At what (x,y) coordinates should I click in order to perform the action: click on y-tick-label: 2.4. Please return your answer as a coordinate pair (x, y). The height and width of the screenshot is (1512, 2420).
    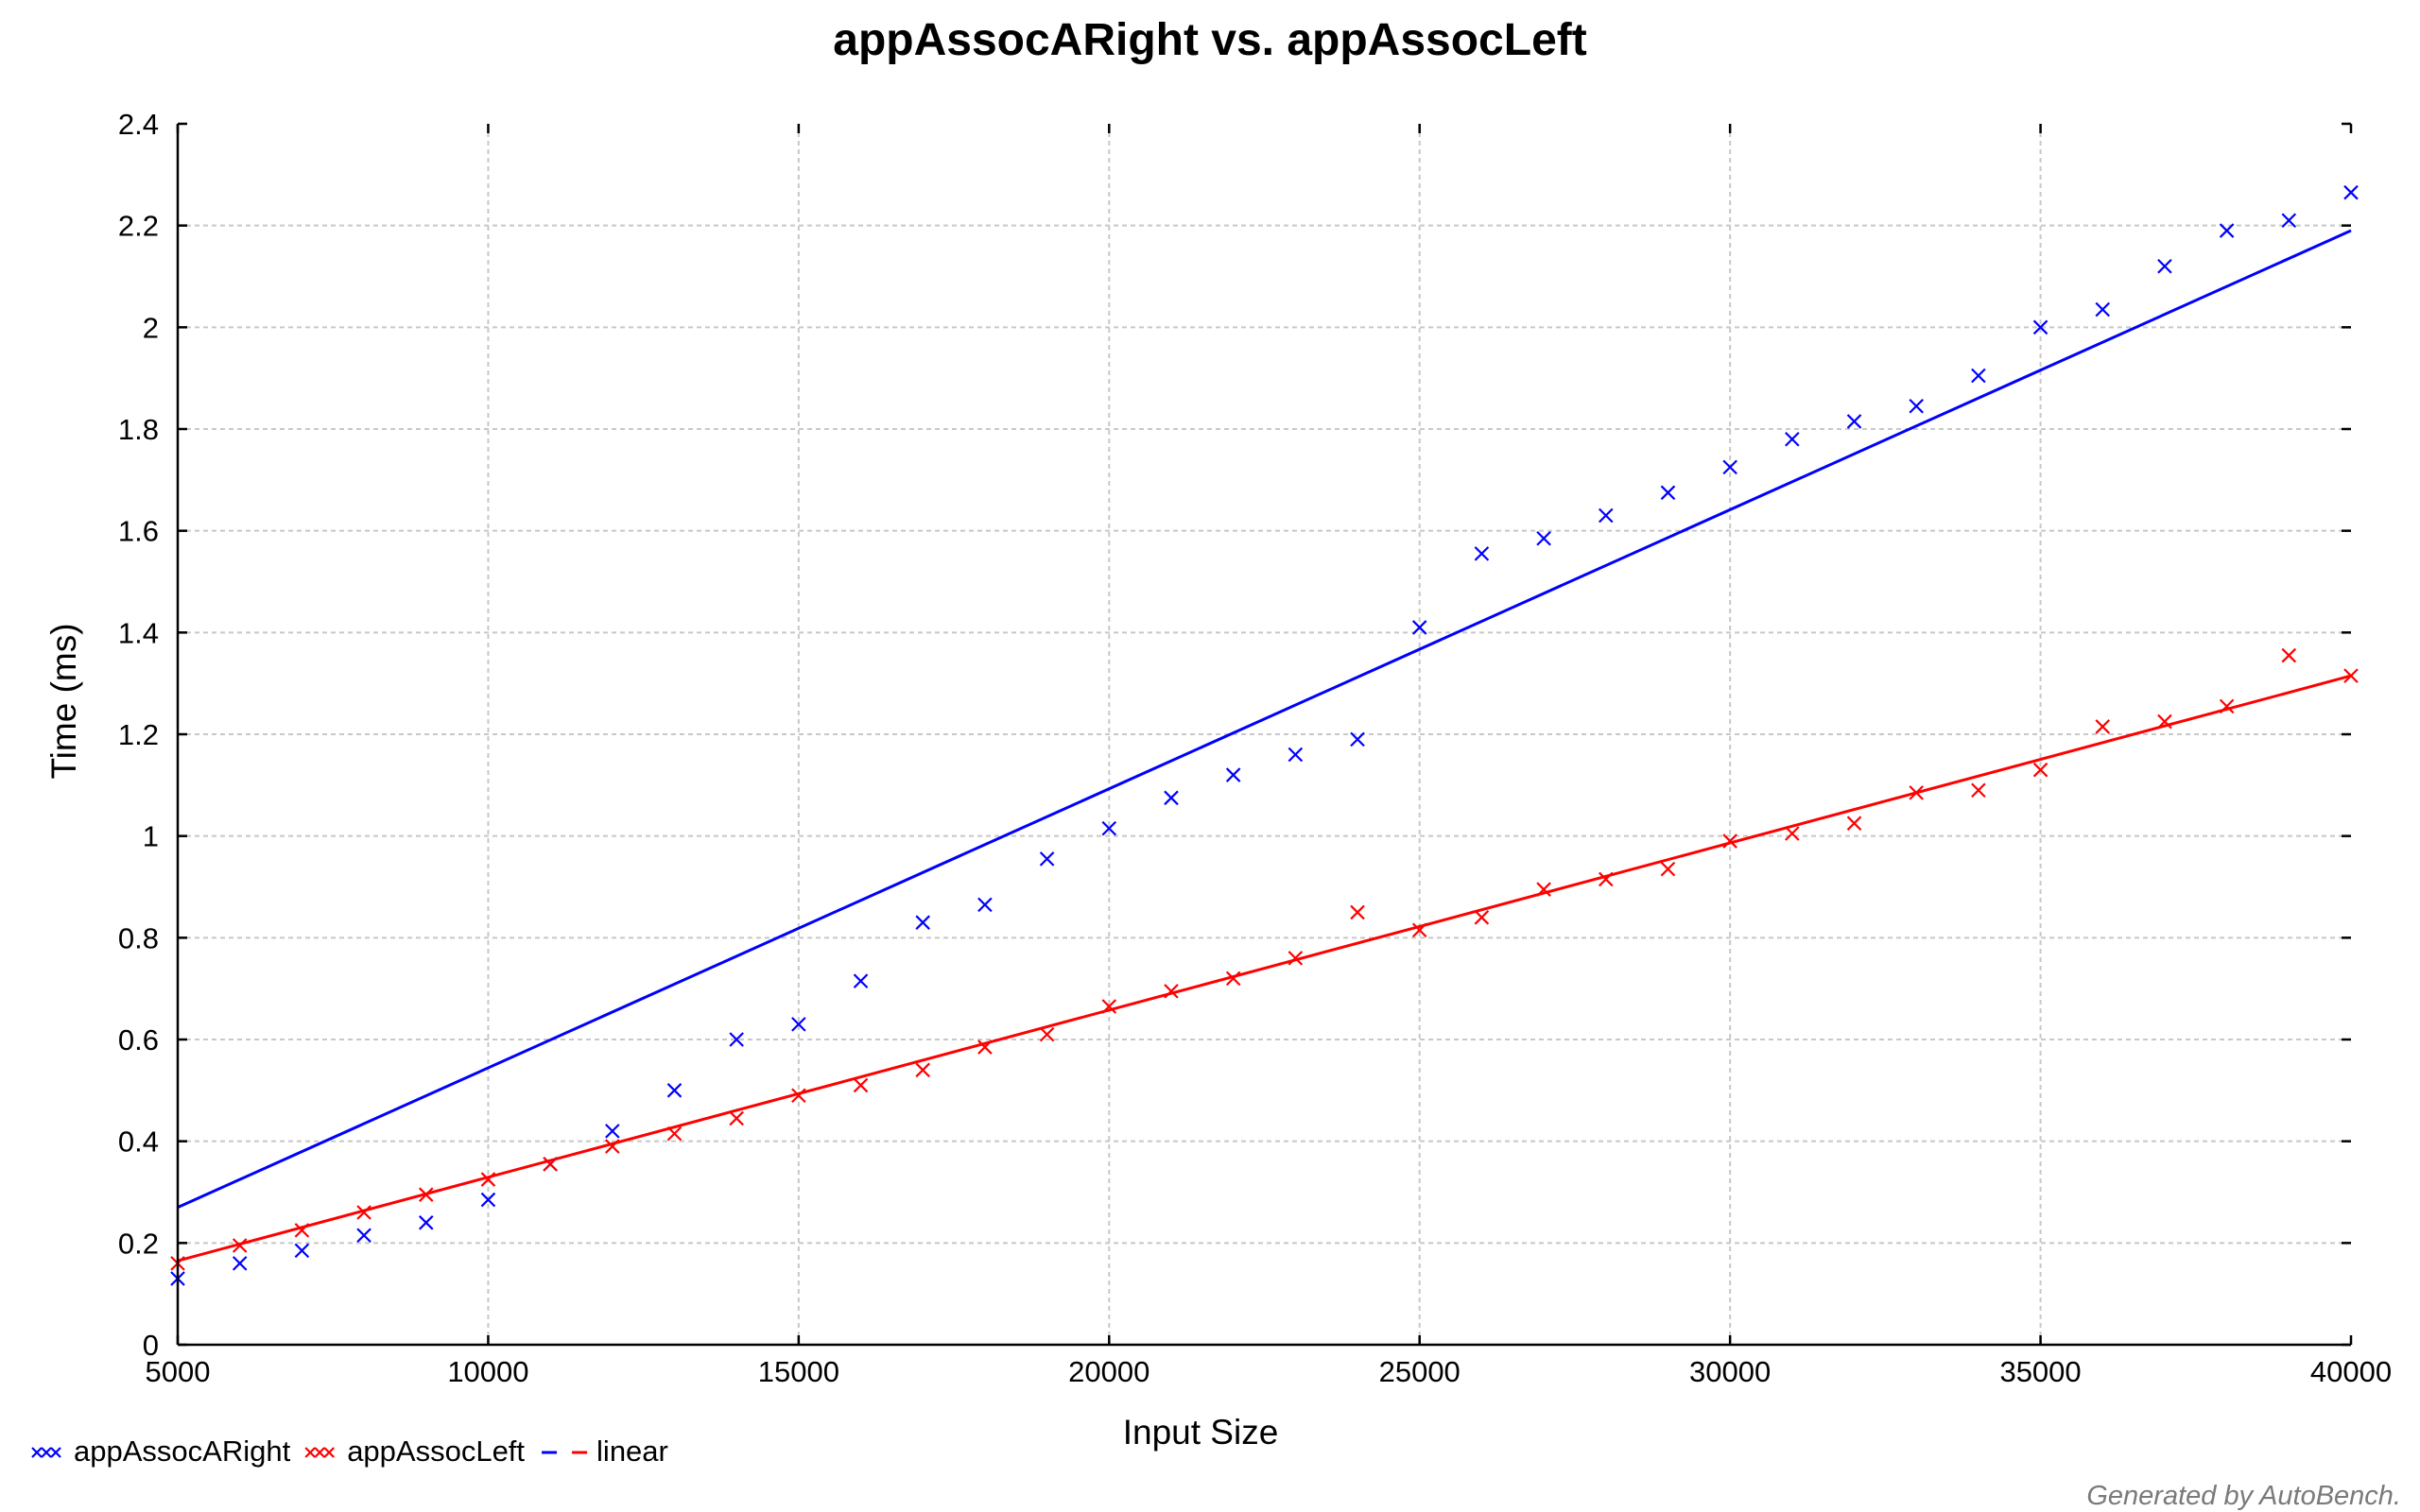
    Looking at the image, I should click on (138, 124).